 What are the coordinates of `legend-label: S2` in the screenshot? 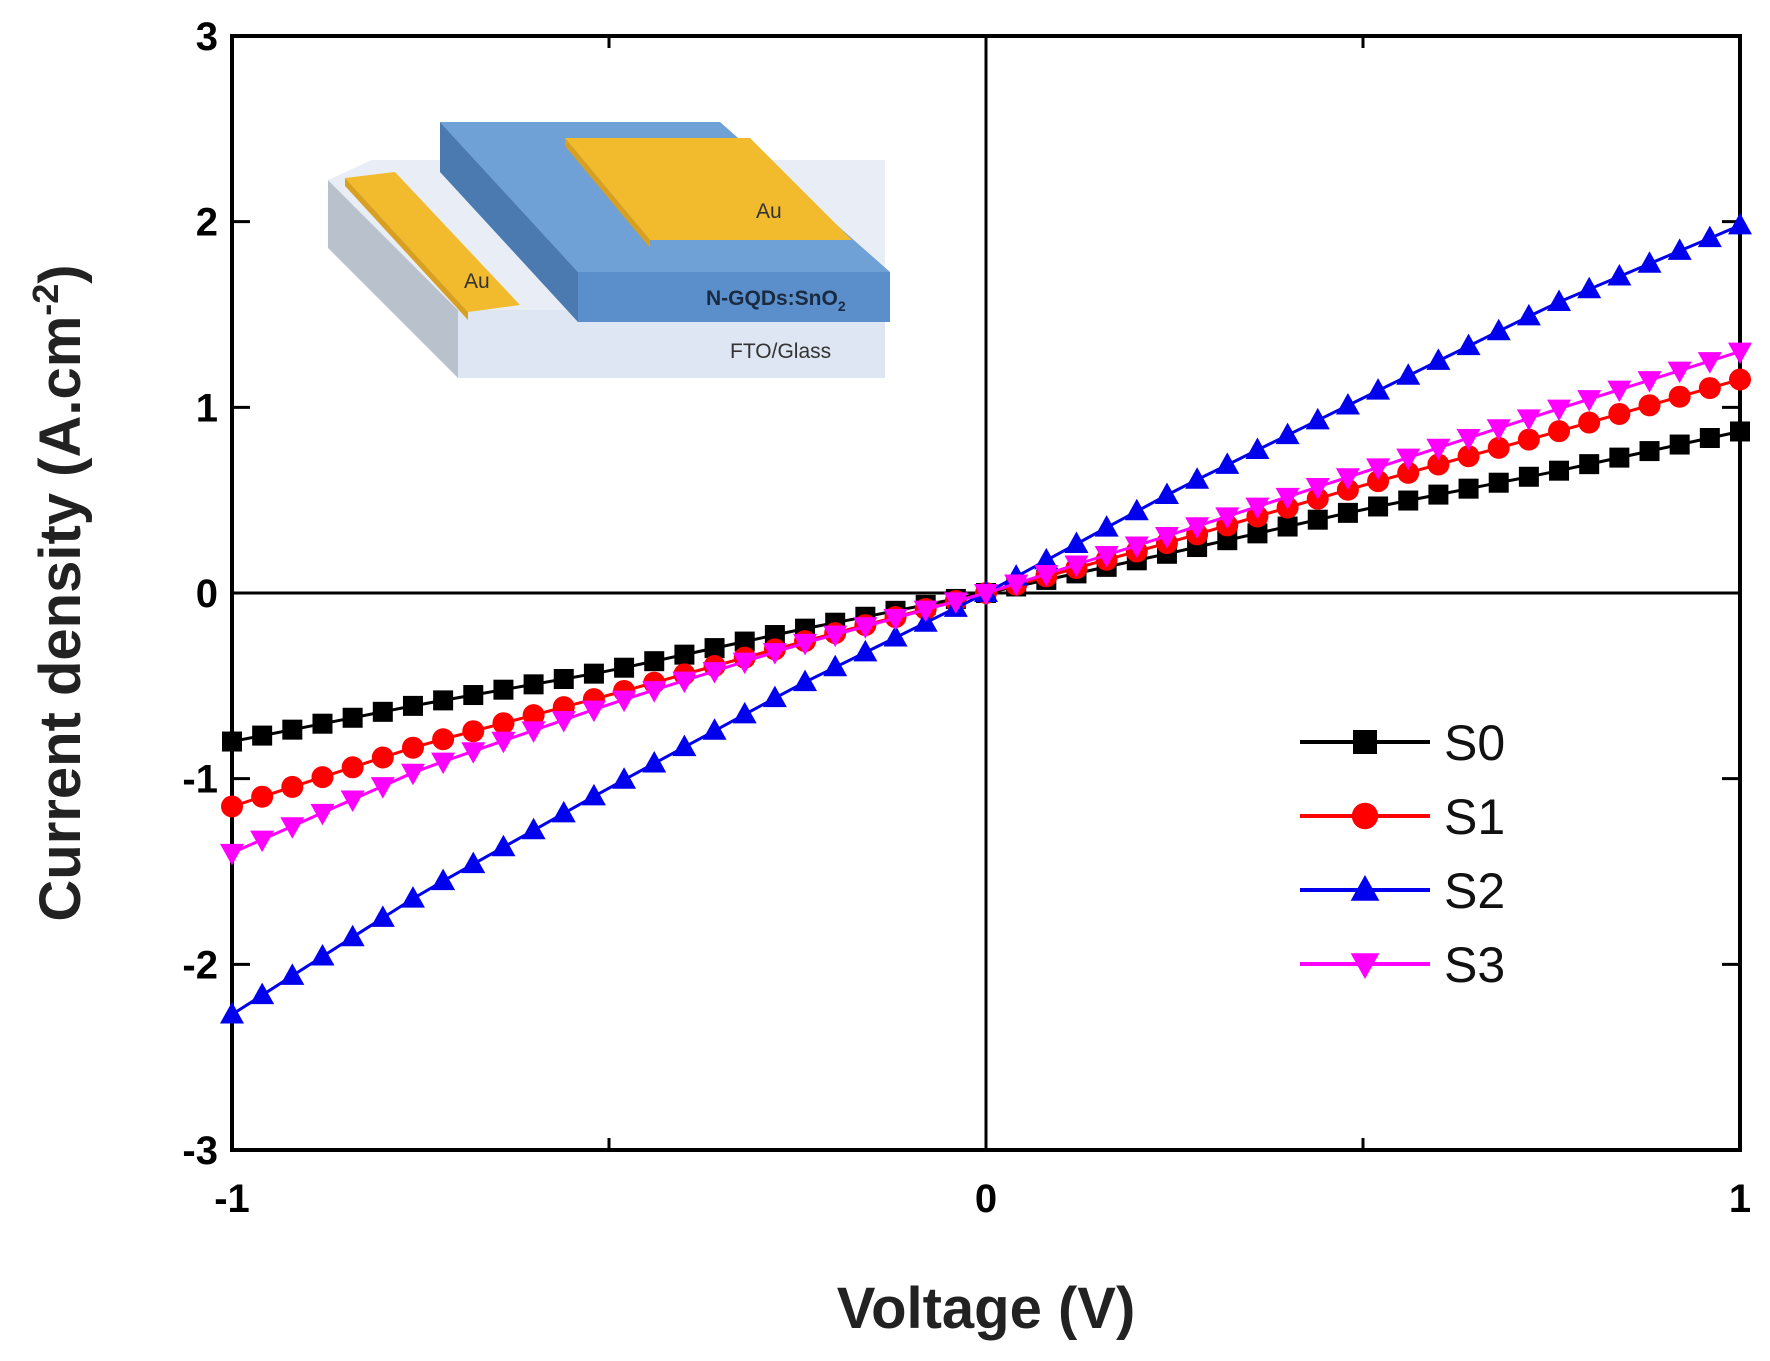 It's located at (1474, 891).